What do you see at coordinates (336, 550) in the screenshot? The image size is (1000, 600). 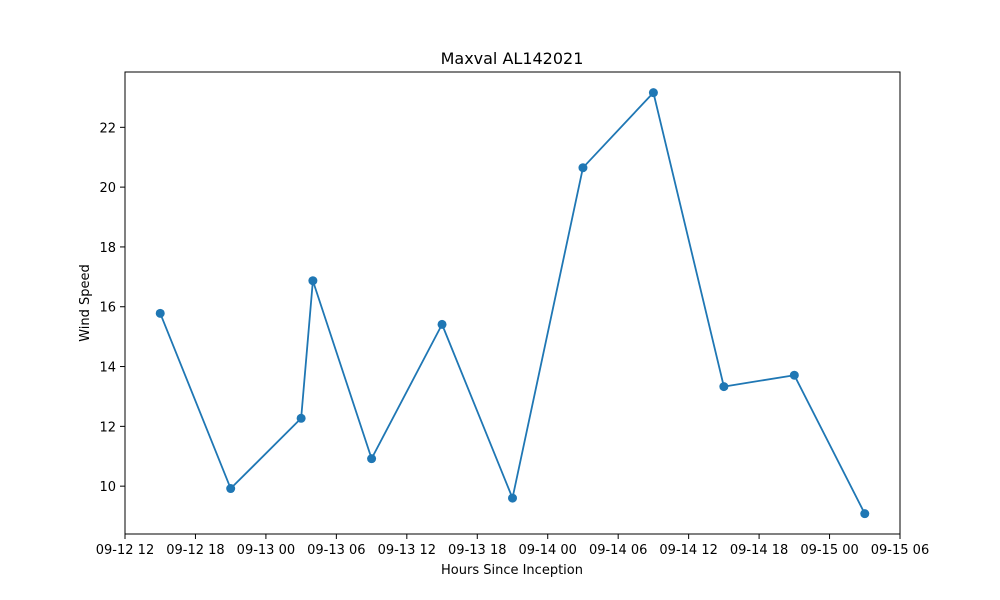 I see `x-tick-label: 09-13 06` at bounding box center [336, 550].